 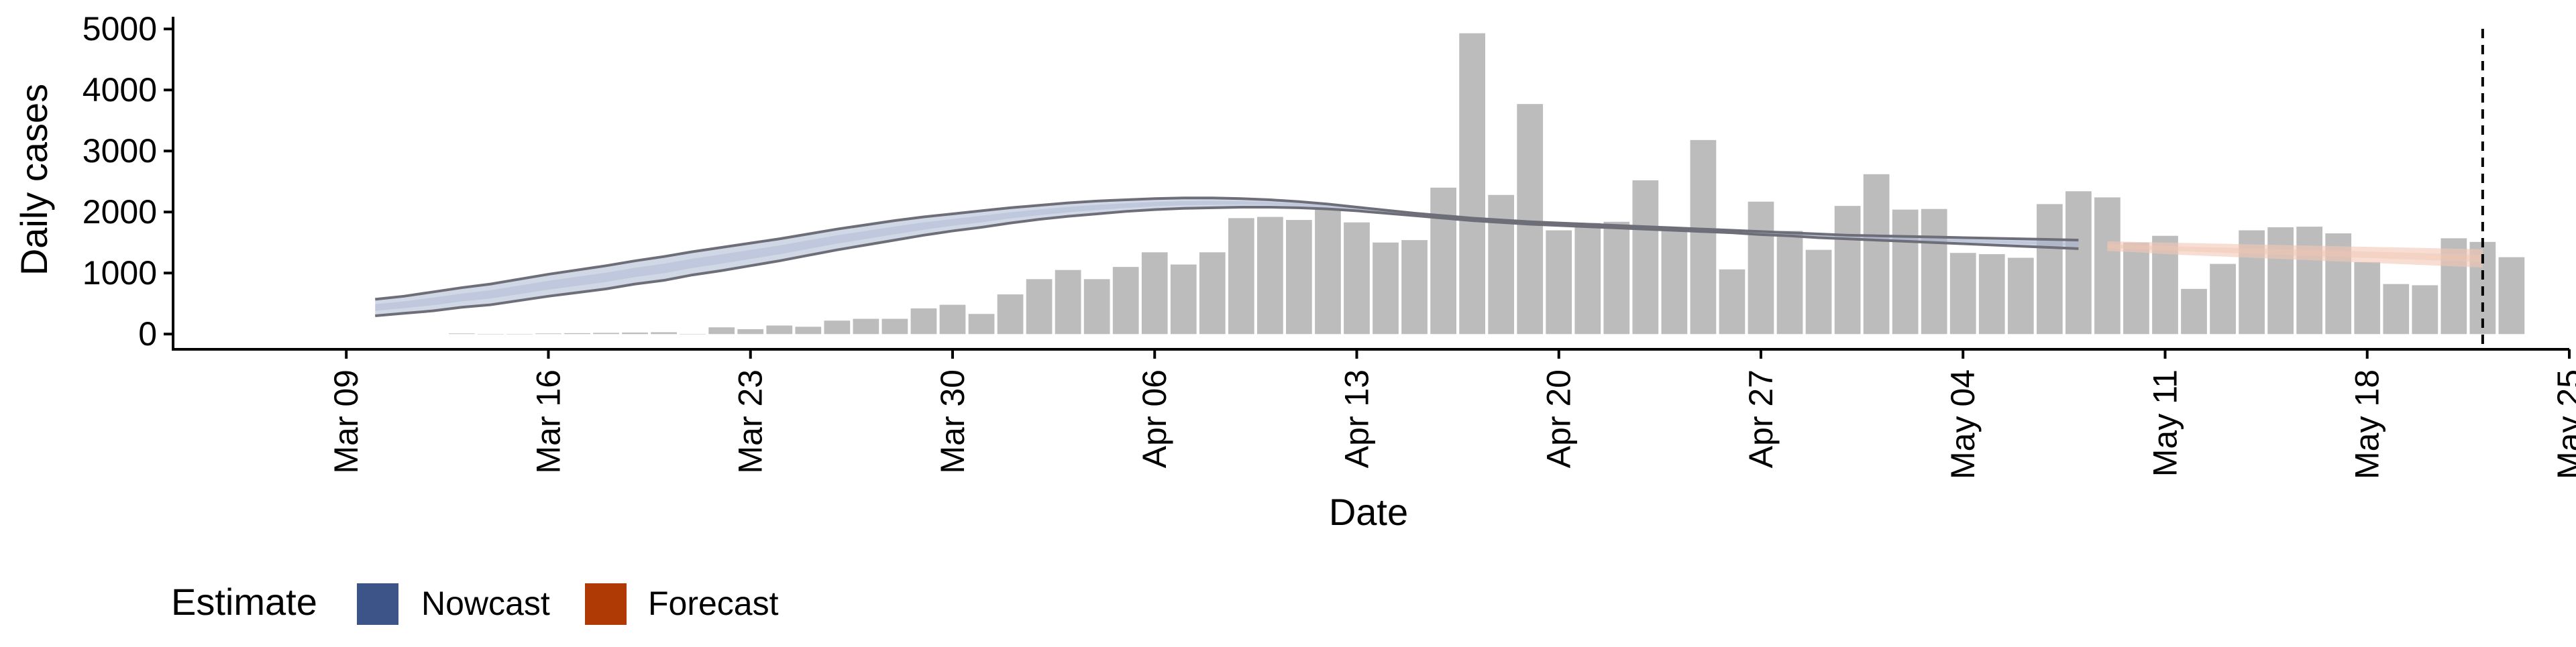 I want to click on x-tick-label: Mar 16, so click(x=548, y=421).